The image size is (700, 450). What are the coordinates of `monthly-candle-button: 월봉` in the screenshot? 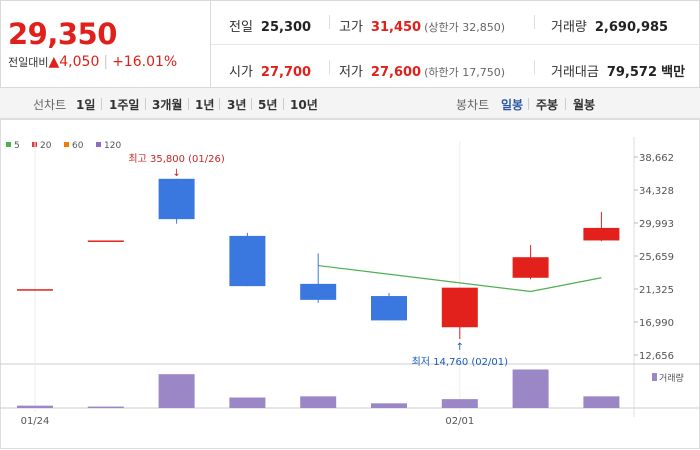 It's located at (584, 105).